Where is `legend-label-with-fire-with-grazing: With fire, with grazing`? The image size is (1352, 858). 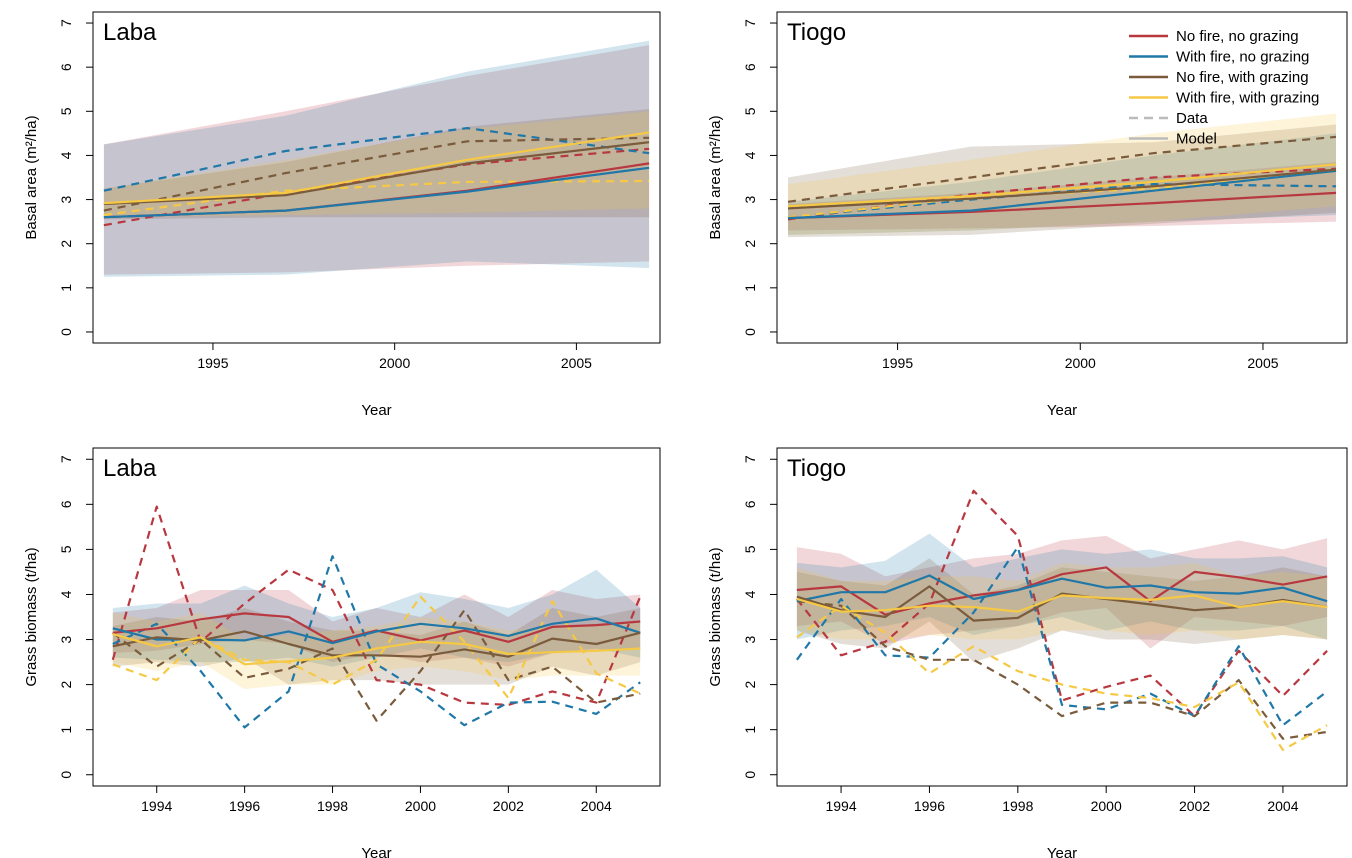 legend-label-with-fire-with-grazing: With fire, with grazing is located at coordinates (1247, 98).